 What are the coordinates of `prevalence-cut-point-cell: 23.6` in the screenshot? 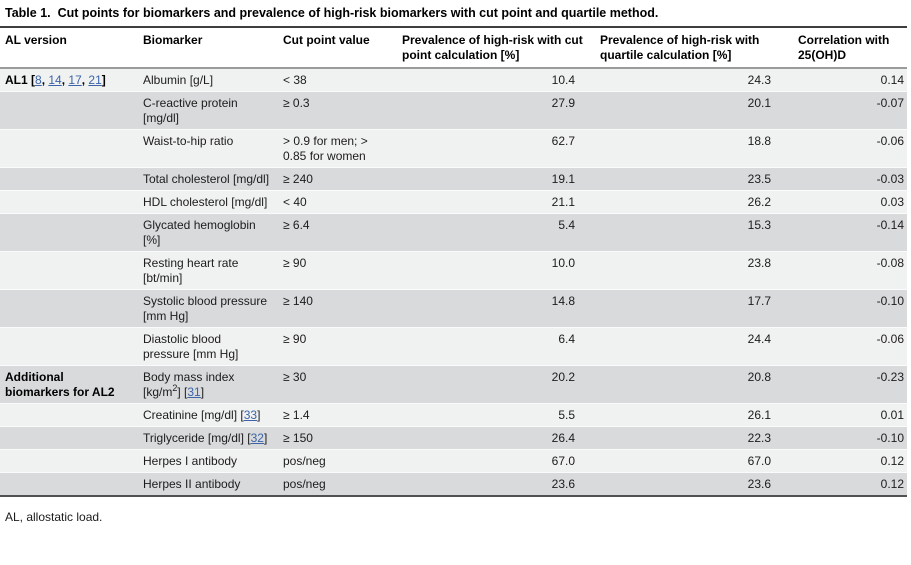 It's located at (563, 484).